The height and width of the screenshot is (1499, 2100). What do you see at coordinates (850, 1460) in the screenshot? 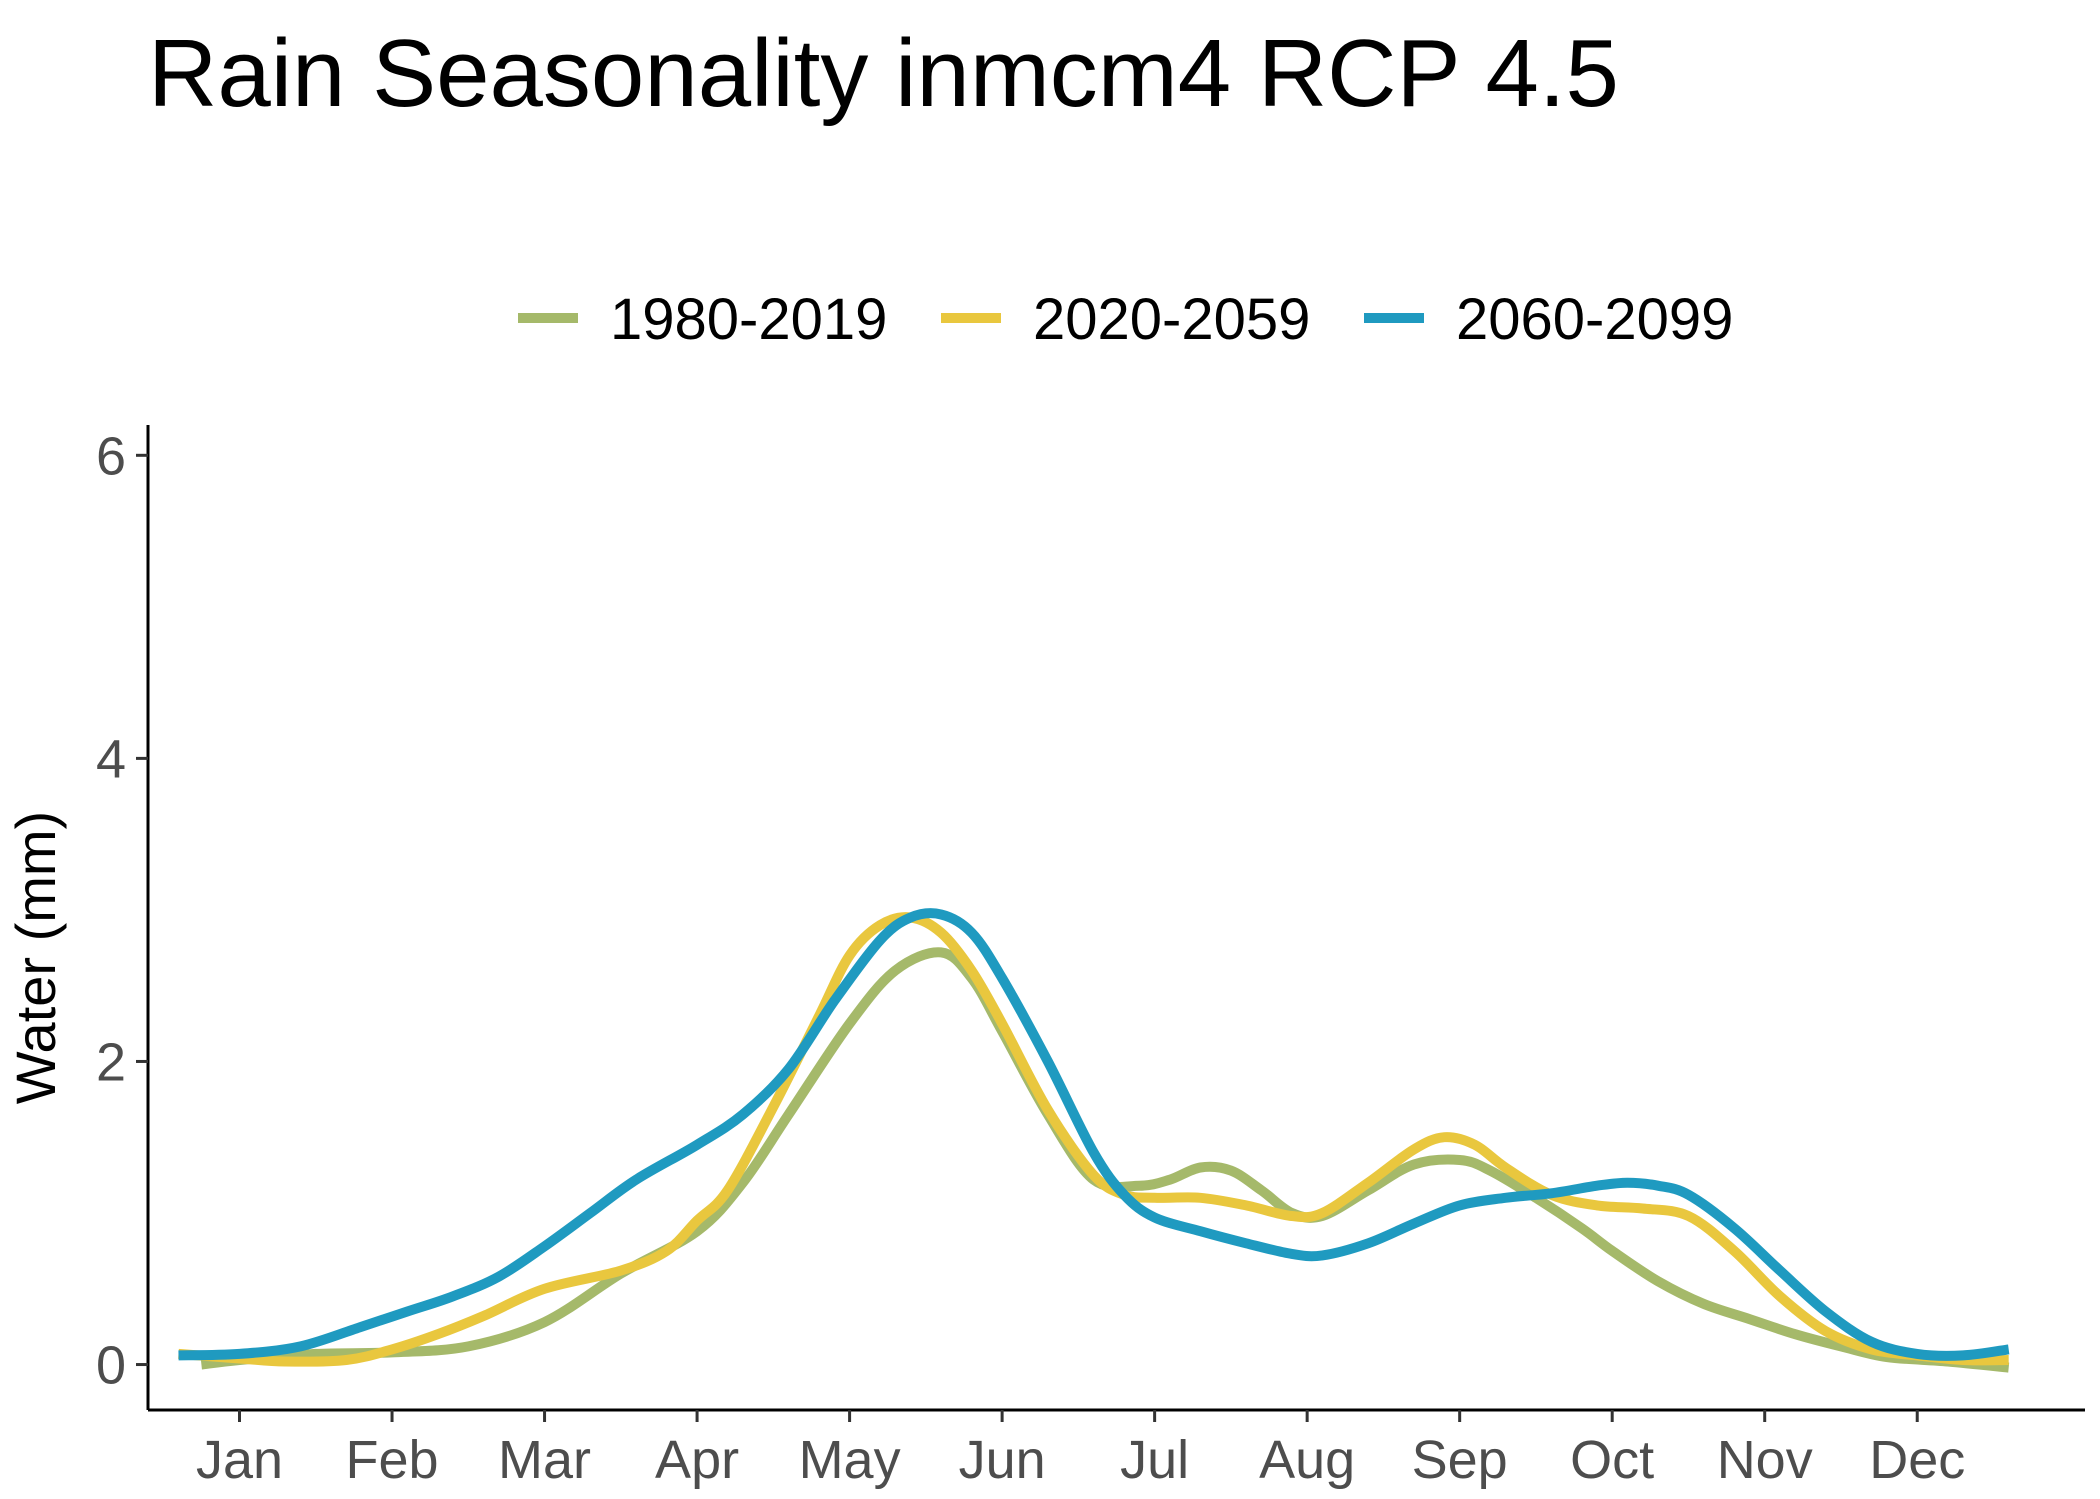
I see `x-tick-label-may: May` at bounding box center [850, 1460].